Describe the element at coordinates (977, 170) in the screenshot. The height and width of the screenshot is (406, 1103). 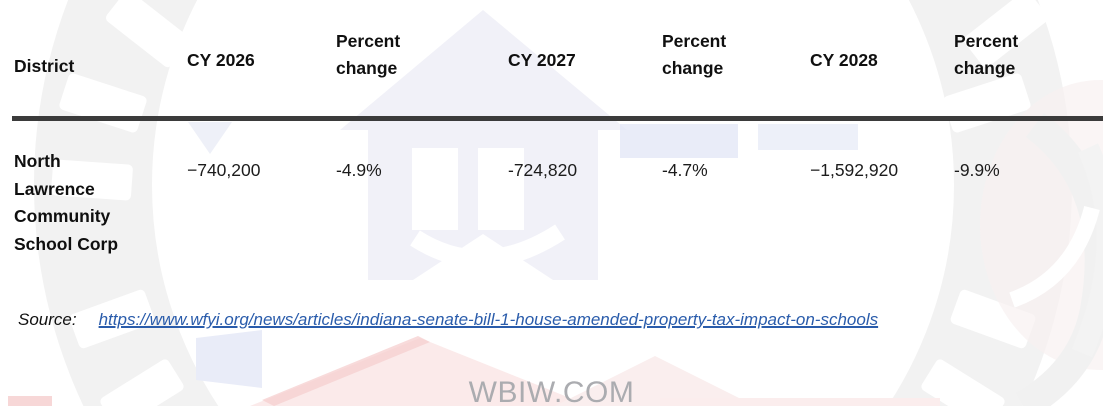
I see `pct2028-value-cell: -9.9%` at that location.